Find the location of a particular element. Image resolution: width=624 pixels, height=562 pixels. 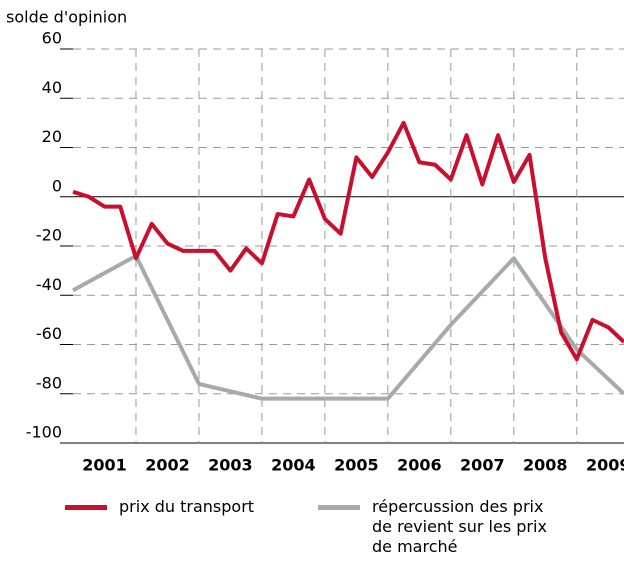

legend-item: prix du transport is located at coordinates (159, 507).